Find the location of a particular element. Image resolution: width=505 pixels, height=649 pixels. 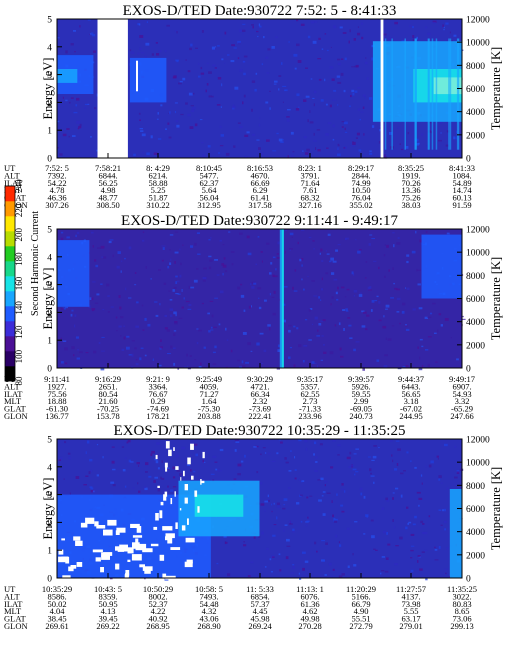

intensity-streak is located at coordinates (432, 94).